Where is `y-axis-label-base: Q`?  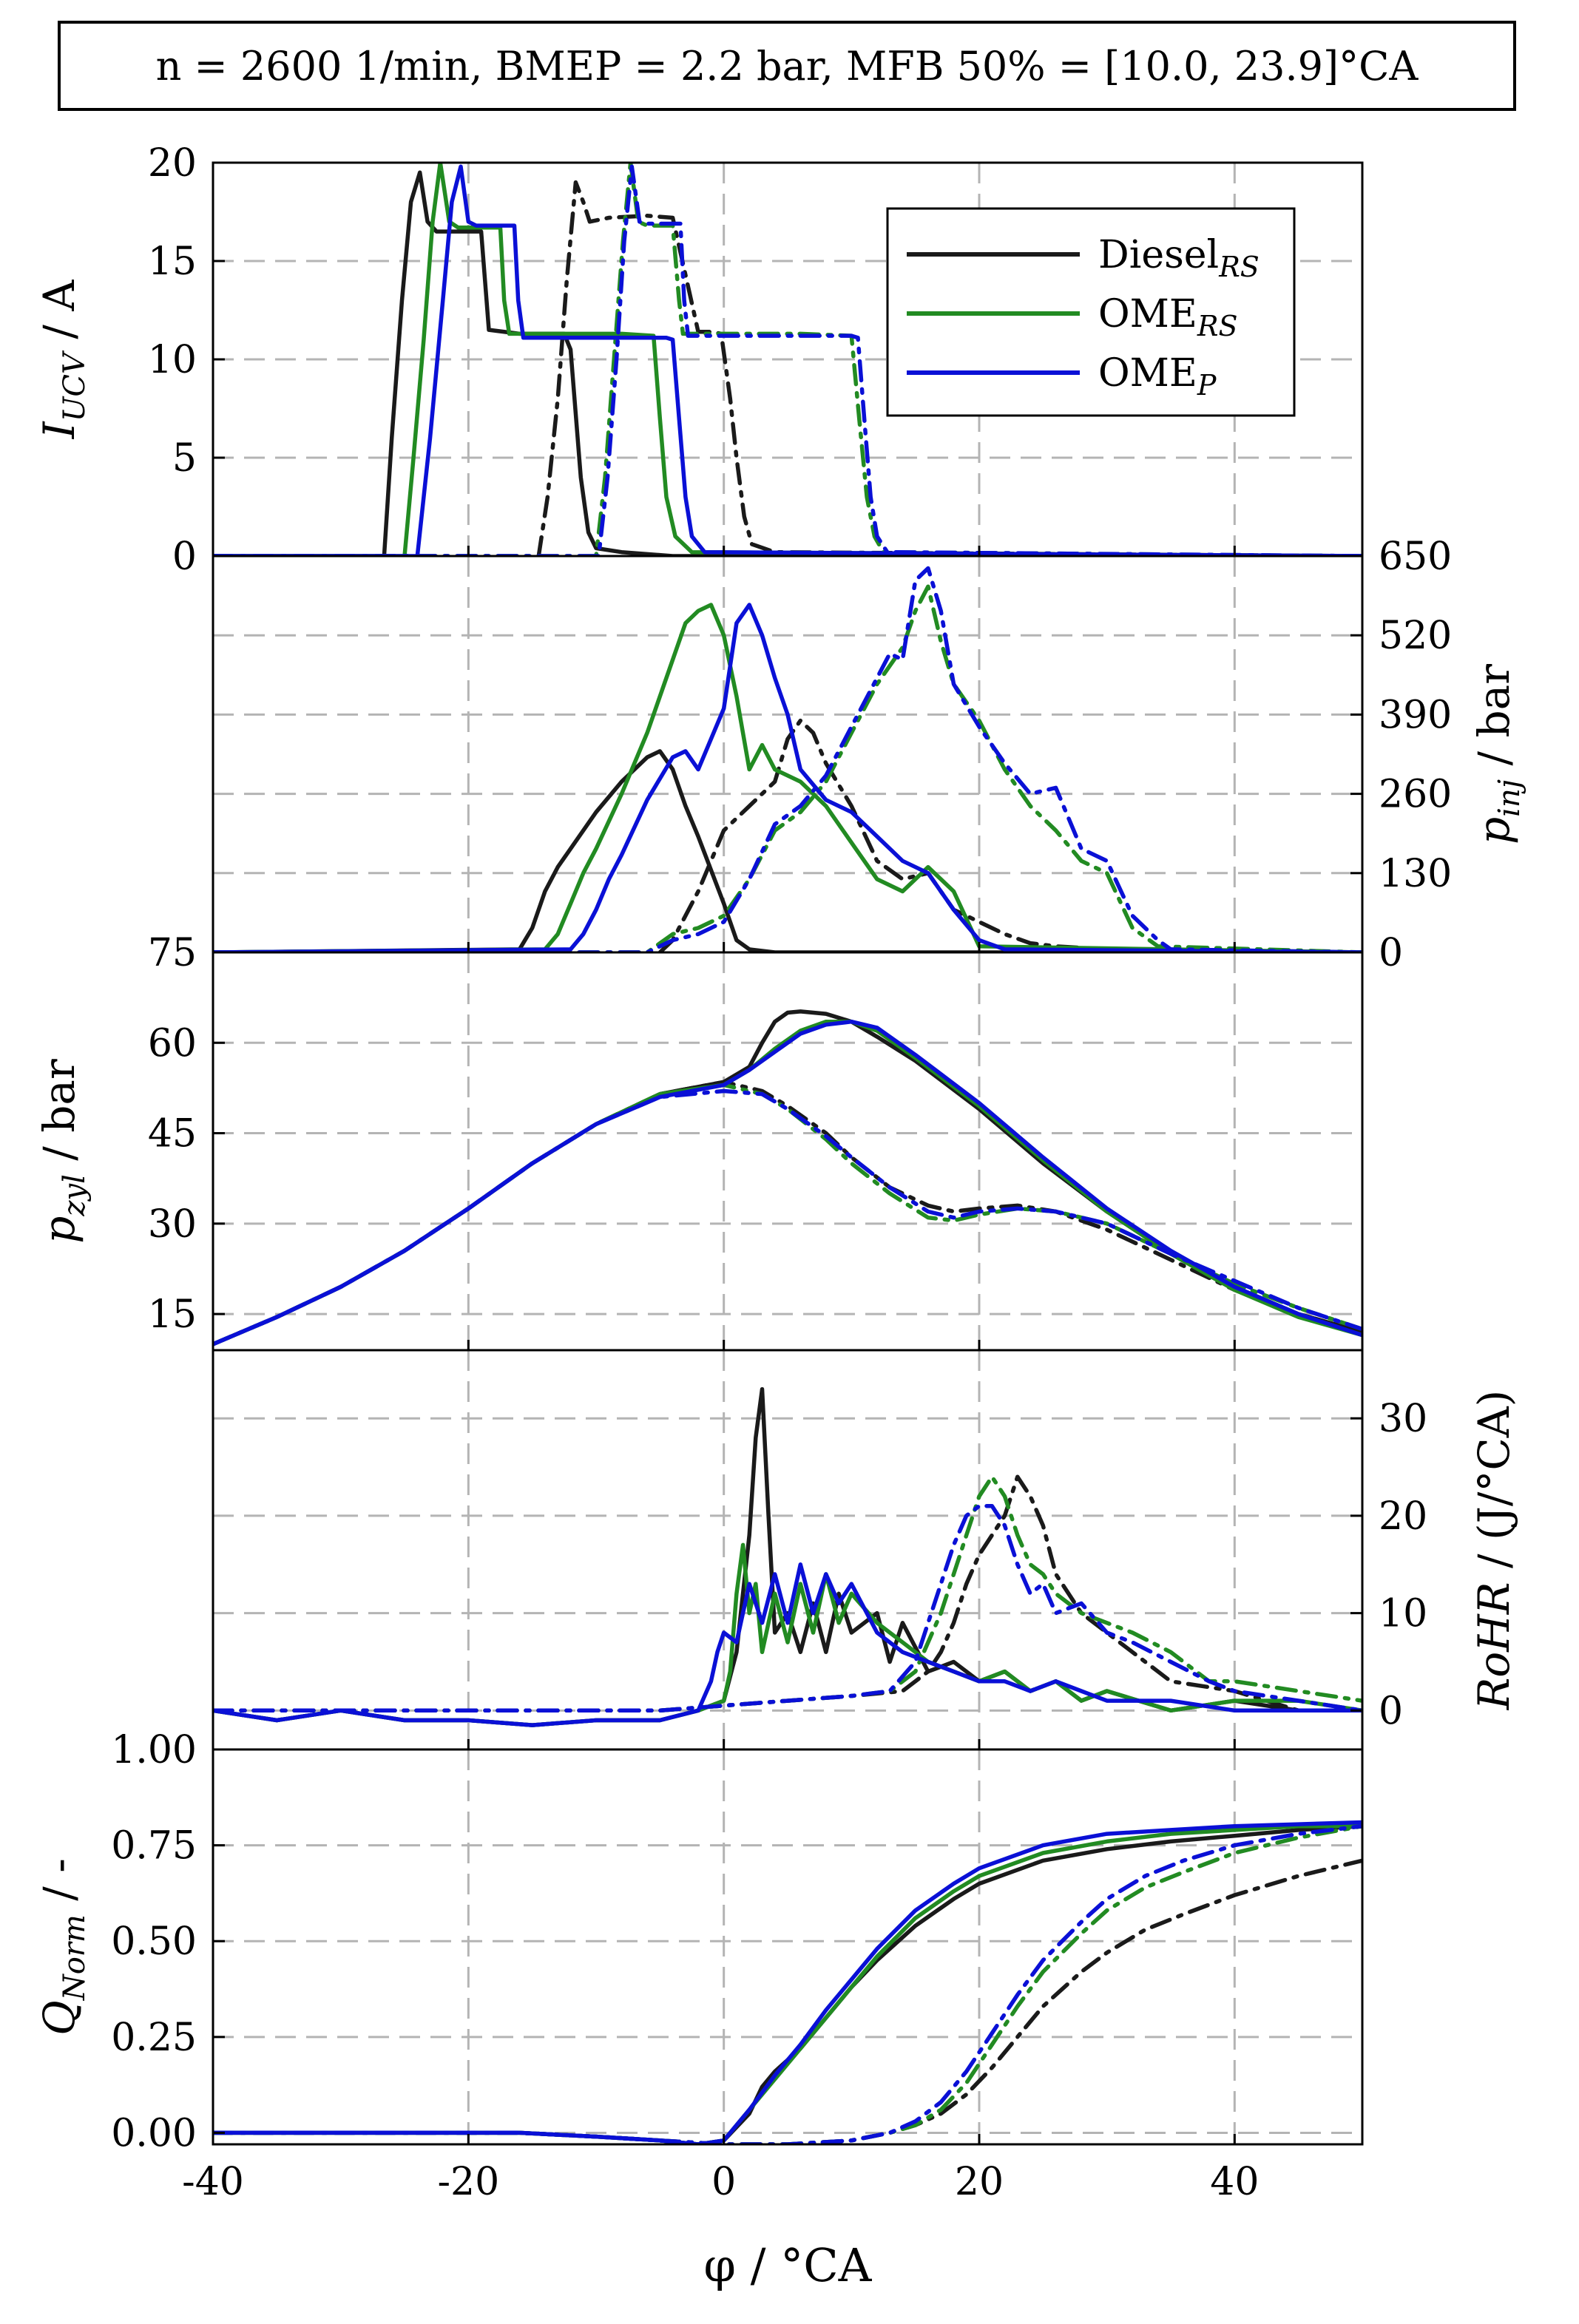 y-axis-label-base: Q is located at coordinates (59, 2018).